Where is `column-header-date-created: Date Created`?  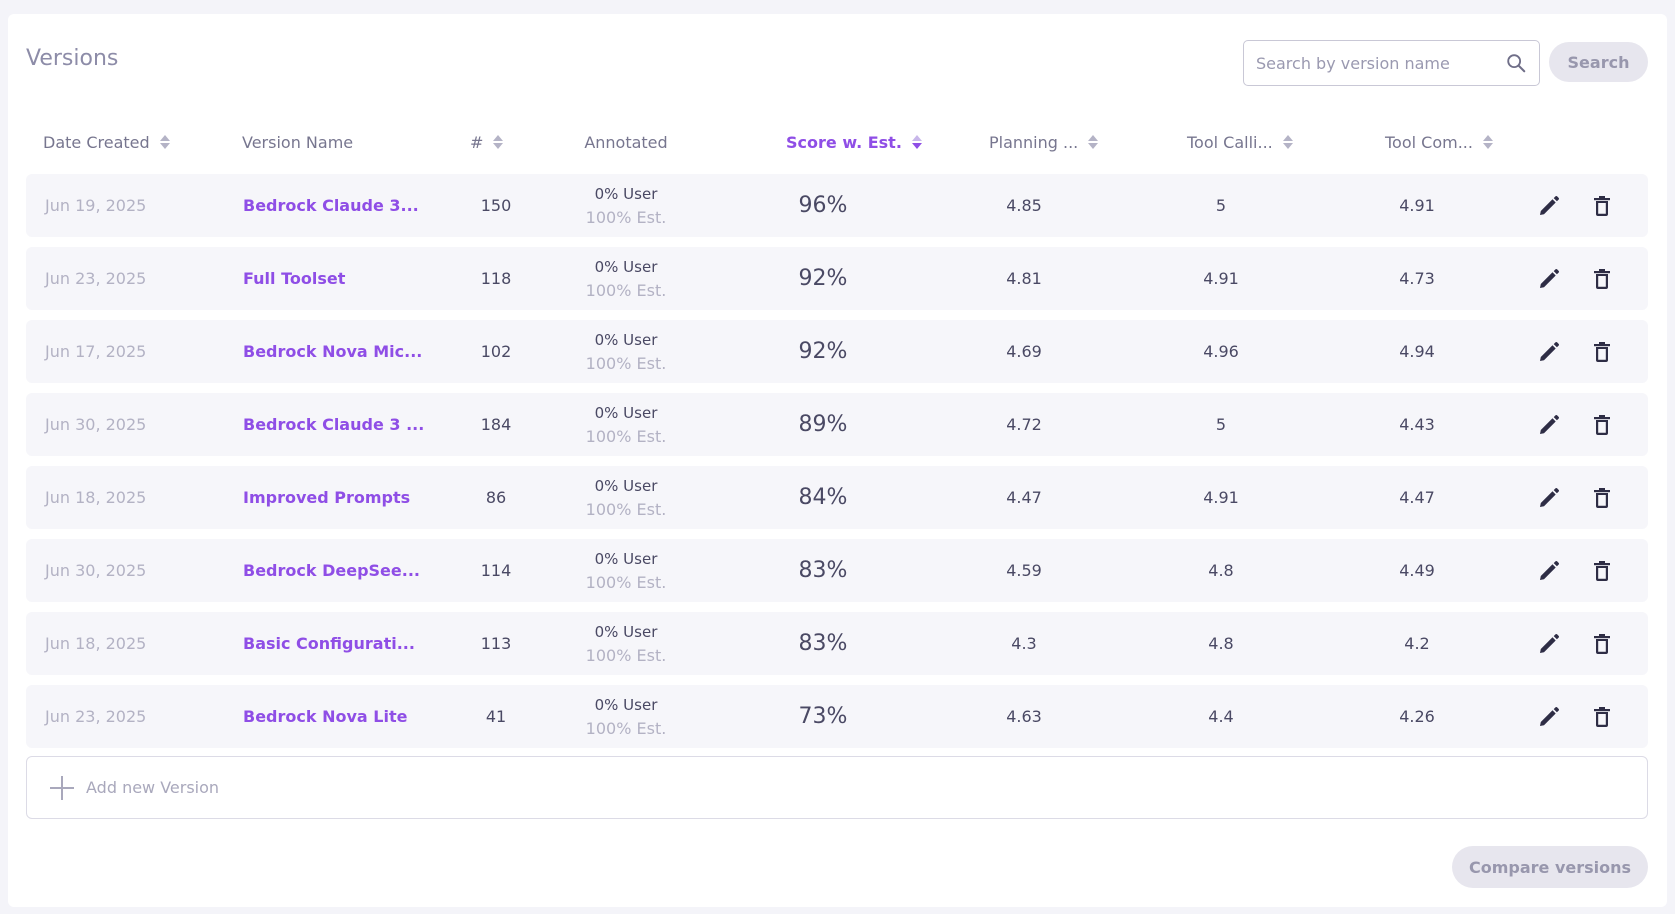 column-header-date-created: Date Created is located at coordinates (106, 142).